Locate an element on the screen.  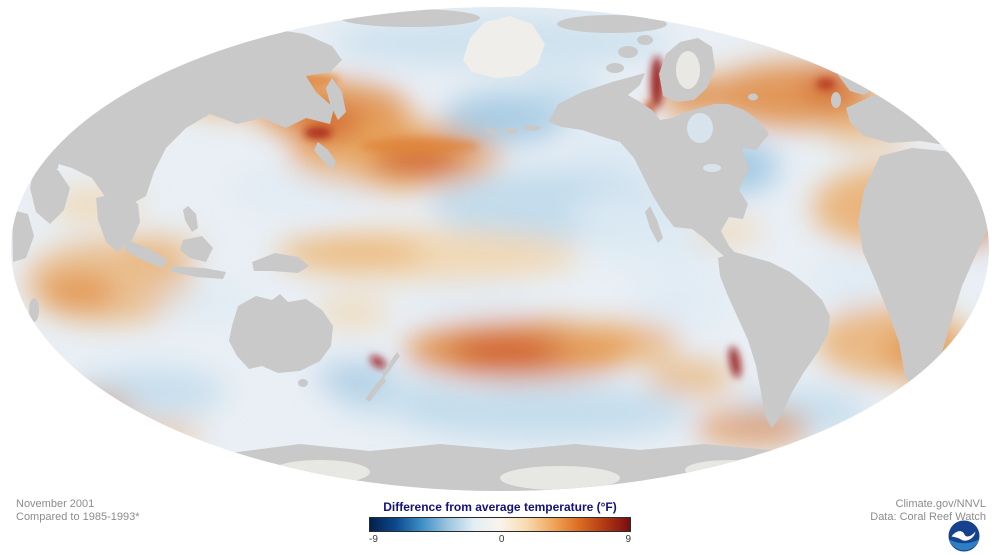
date-block: November 2001 Compared to 1985-1993* is located at coordinates (78, 511).